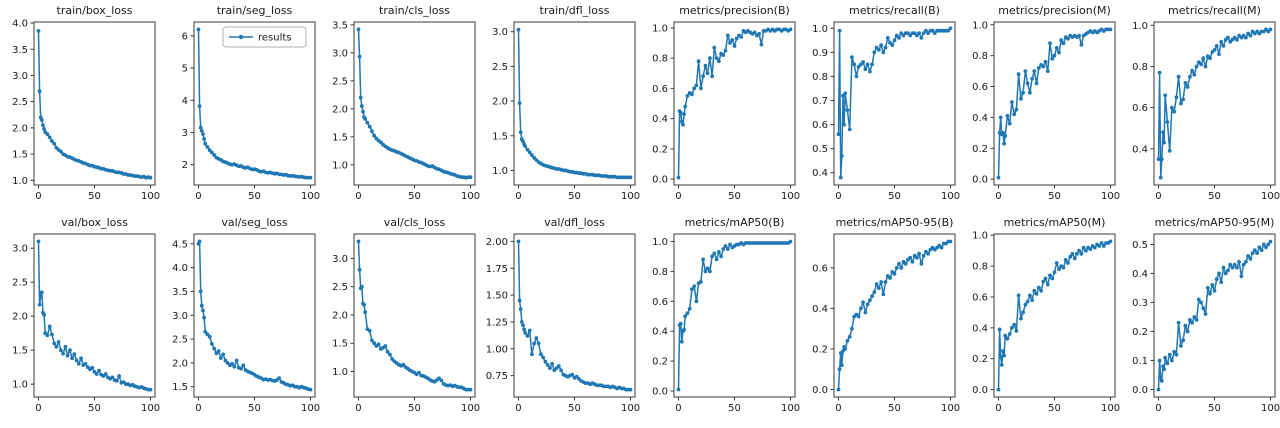 The height and width of the screenshot is (428, 1280). Describe the element at coordinates (880, 318) in the screenshot. I see `chart-metrics-map50-95-b-: metrics/mAP50-95(B) 0.0 0.2 0.4 0.6 0 50 100` at that location.